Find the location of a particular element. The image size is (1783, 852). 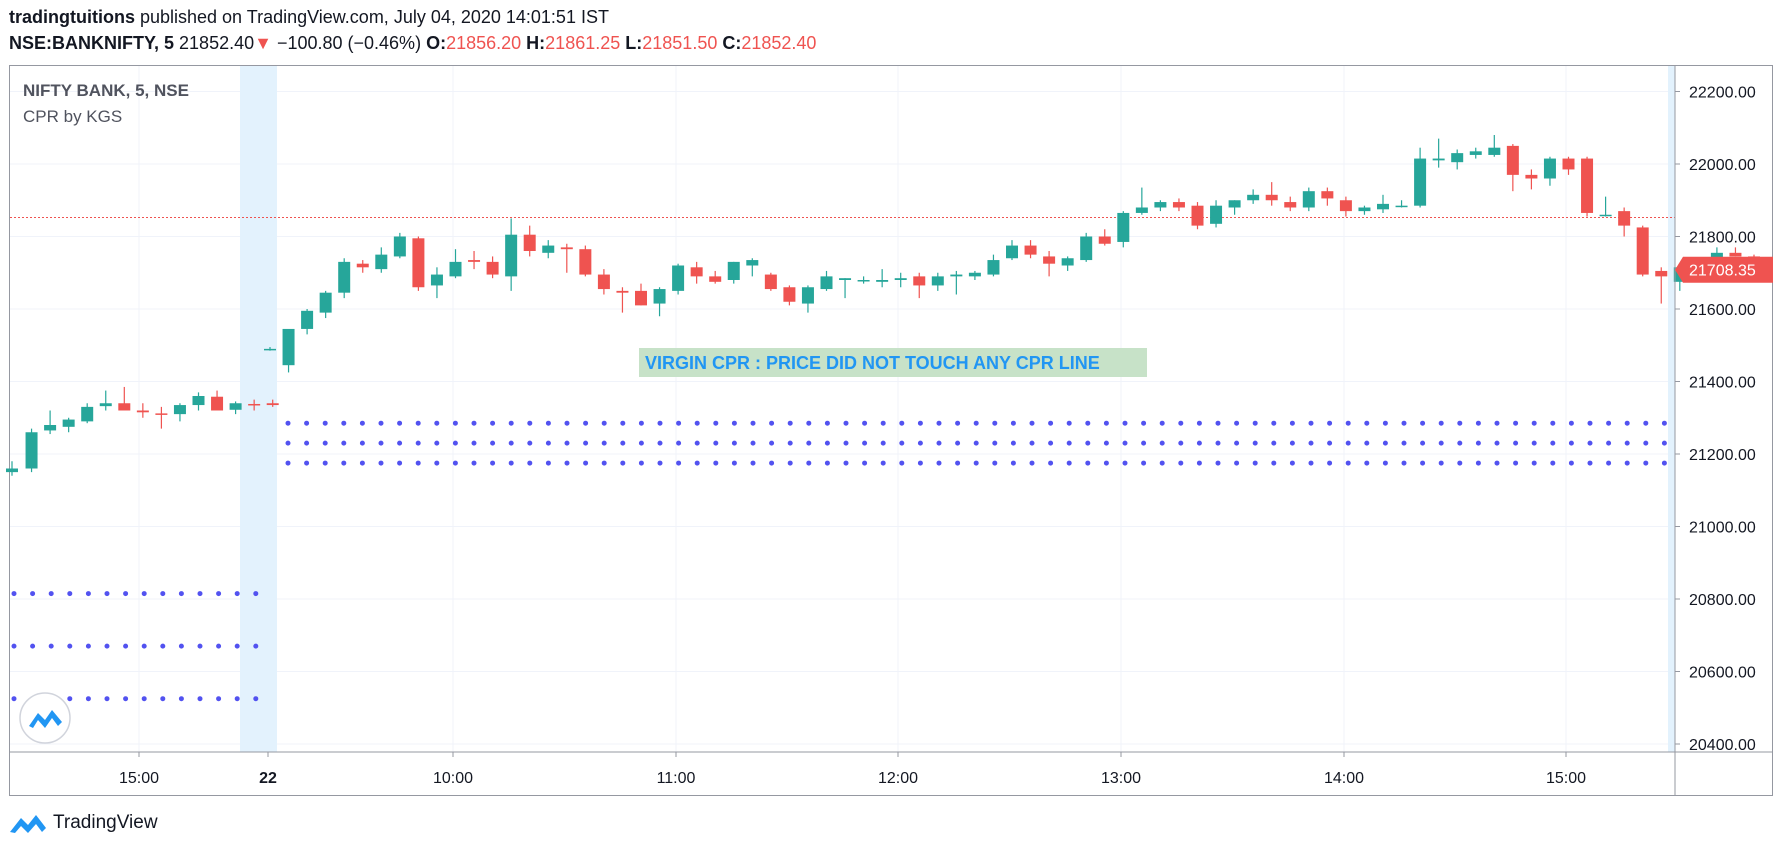

tv-badge is located at coordinates (45, 718).